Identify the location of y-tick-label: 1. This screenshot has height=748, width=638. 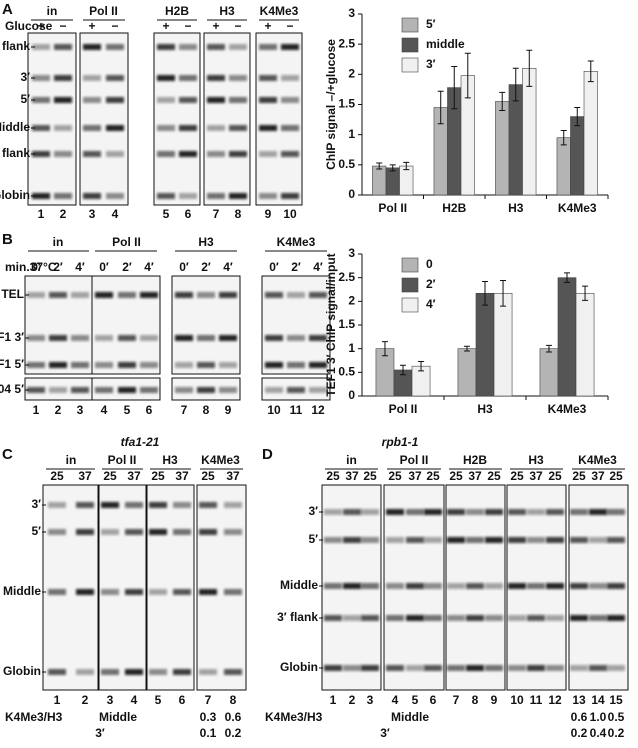
(351, 348).